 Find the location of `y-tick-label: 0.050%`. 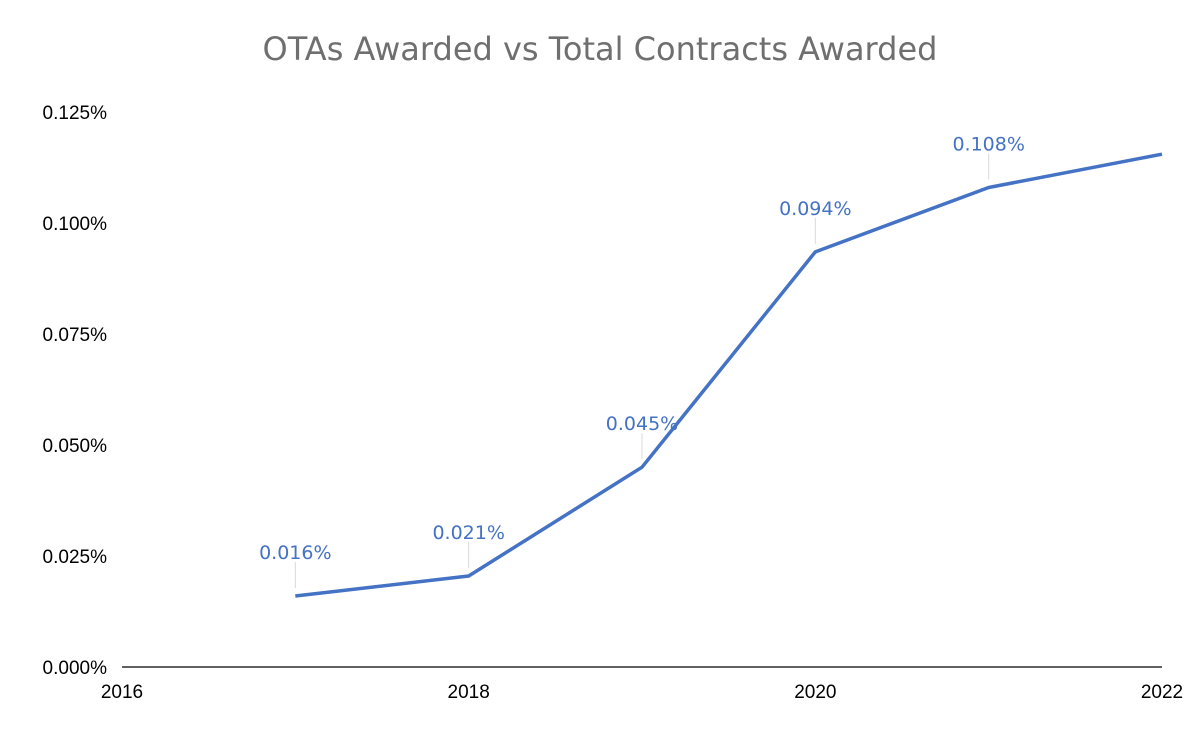

y-tick-label: 0.050% is located at coordinates (75, 446).